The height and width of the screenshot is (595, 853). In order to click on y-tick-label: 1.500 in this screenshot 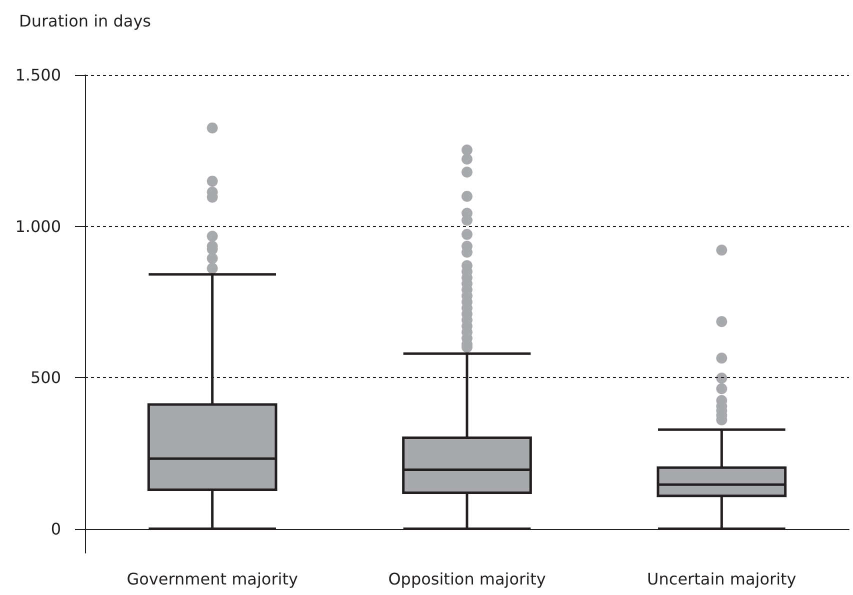, I will do `click(38, 75)`.